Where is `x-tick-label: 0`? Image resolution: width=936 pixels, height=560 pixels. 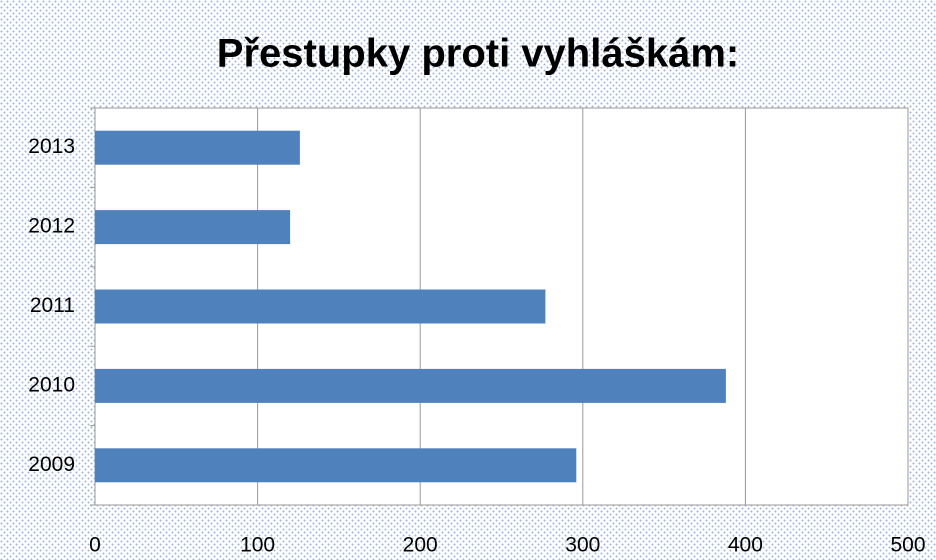
x-tick-label: 0 is located at coordinates (95, 545).